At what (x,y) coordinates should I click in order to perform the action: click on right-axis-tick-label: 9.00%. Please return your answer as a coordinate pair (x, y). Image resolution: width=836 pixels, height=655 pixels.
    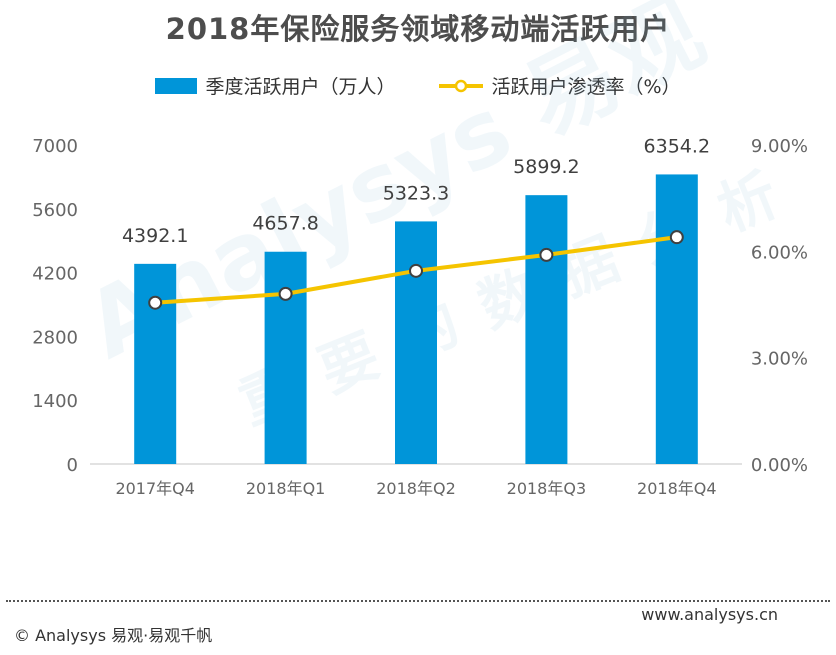
    Looking at the image, I should click on (779, 146).